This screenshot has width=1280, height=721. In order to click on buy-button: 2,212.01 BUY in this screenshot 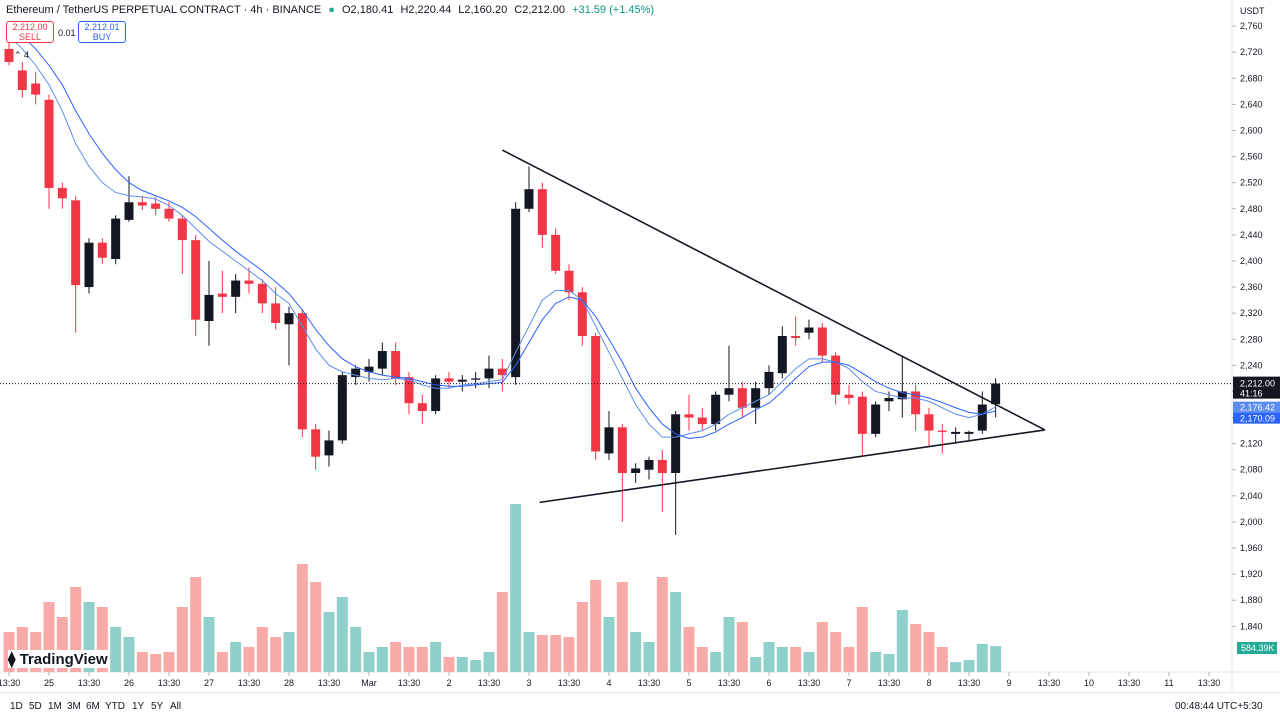, I will do `click(102, 32)`.